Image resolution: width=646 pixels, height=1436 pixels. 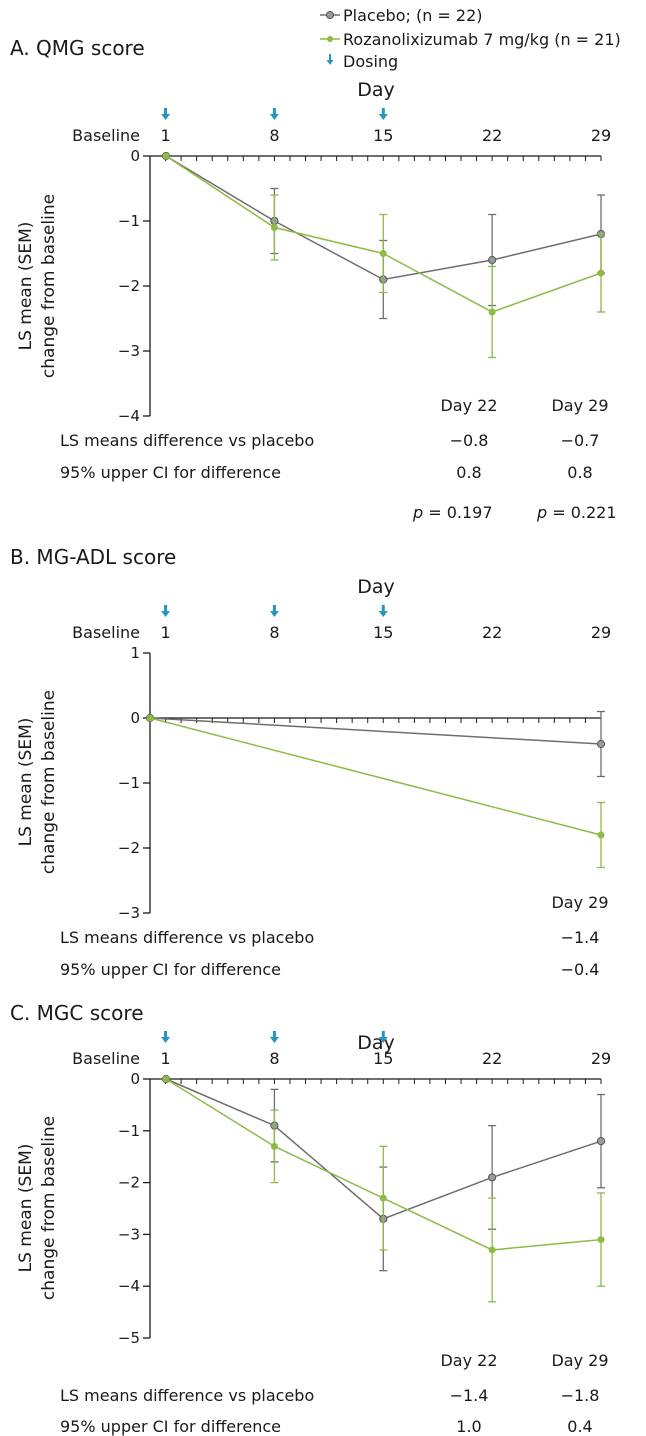 I want to click on panel-b-ci-day29: −0.4, so click(x=580, y=969).